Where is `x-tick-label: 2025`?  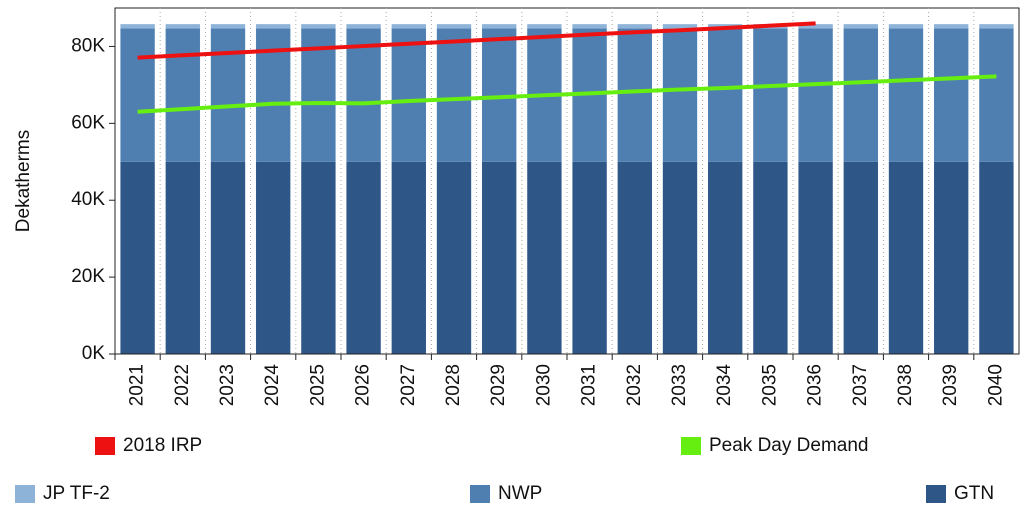 x-tick-label: 2025 is located at coordinates (317, 385).